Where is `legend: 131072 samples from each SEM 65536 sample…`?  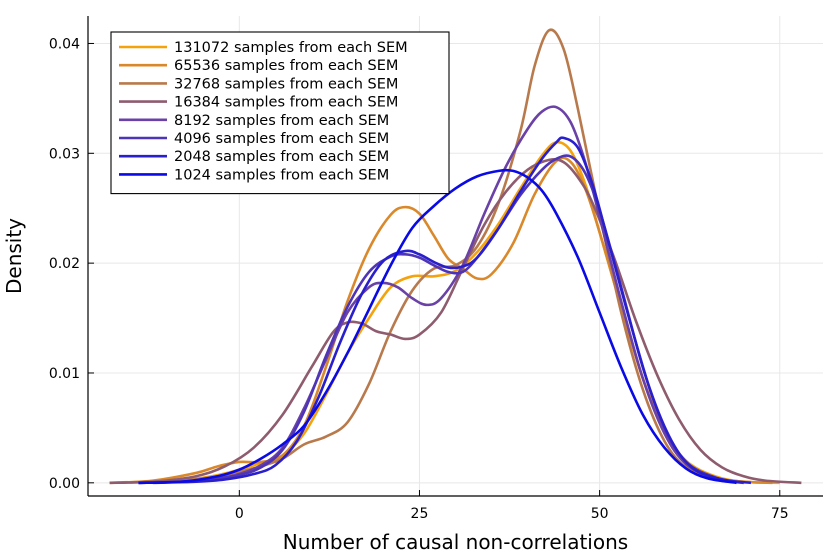
legend: 131072 samples from each SEM 65536 sample… is located at coordinates (280, 113).